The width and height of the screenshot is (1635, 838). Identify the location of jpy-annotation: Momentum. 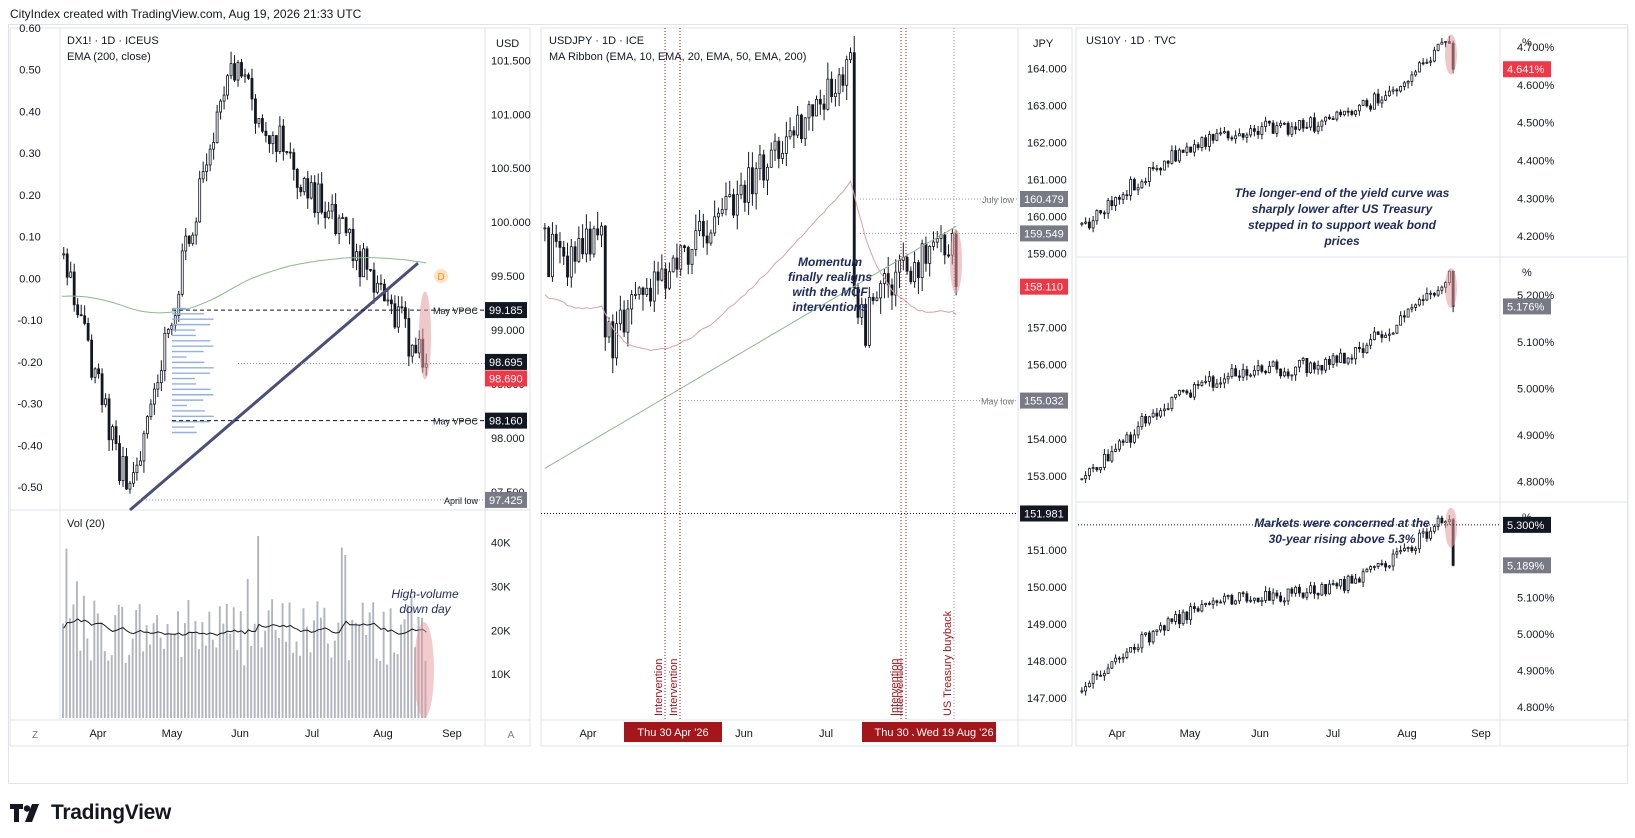
(830, 262).